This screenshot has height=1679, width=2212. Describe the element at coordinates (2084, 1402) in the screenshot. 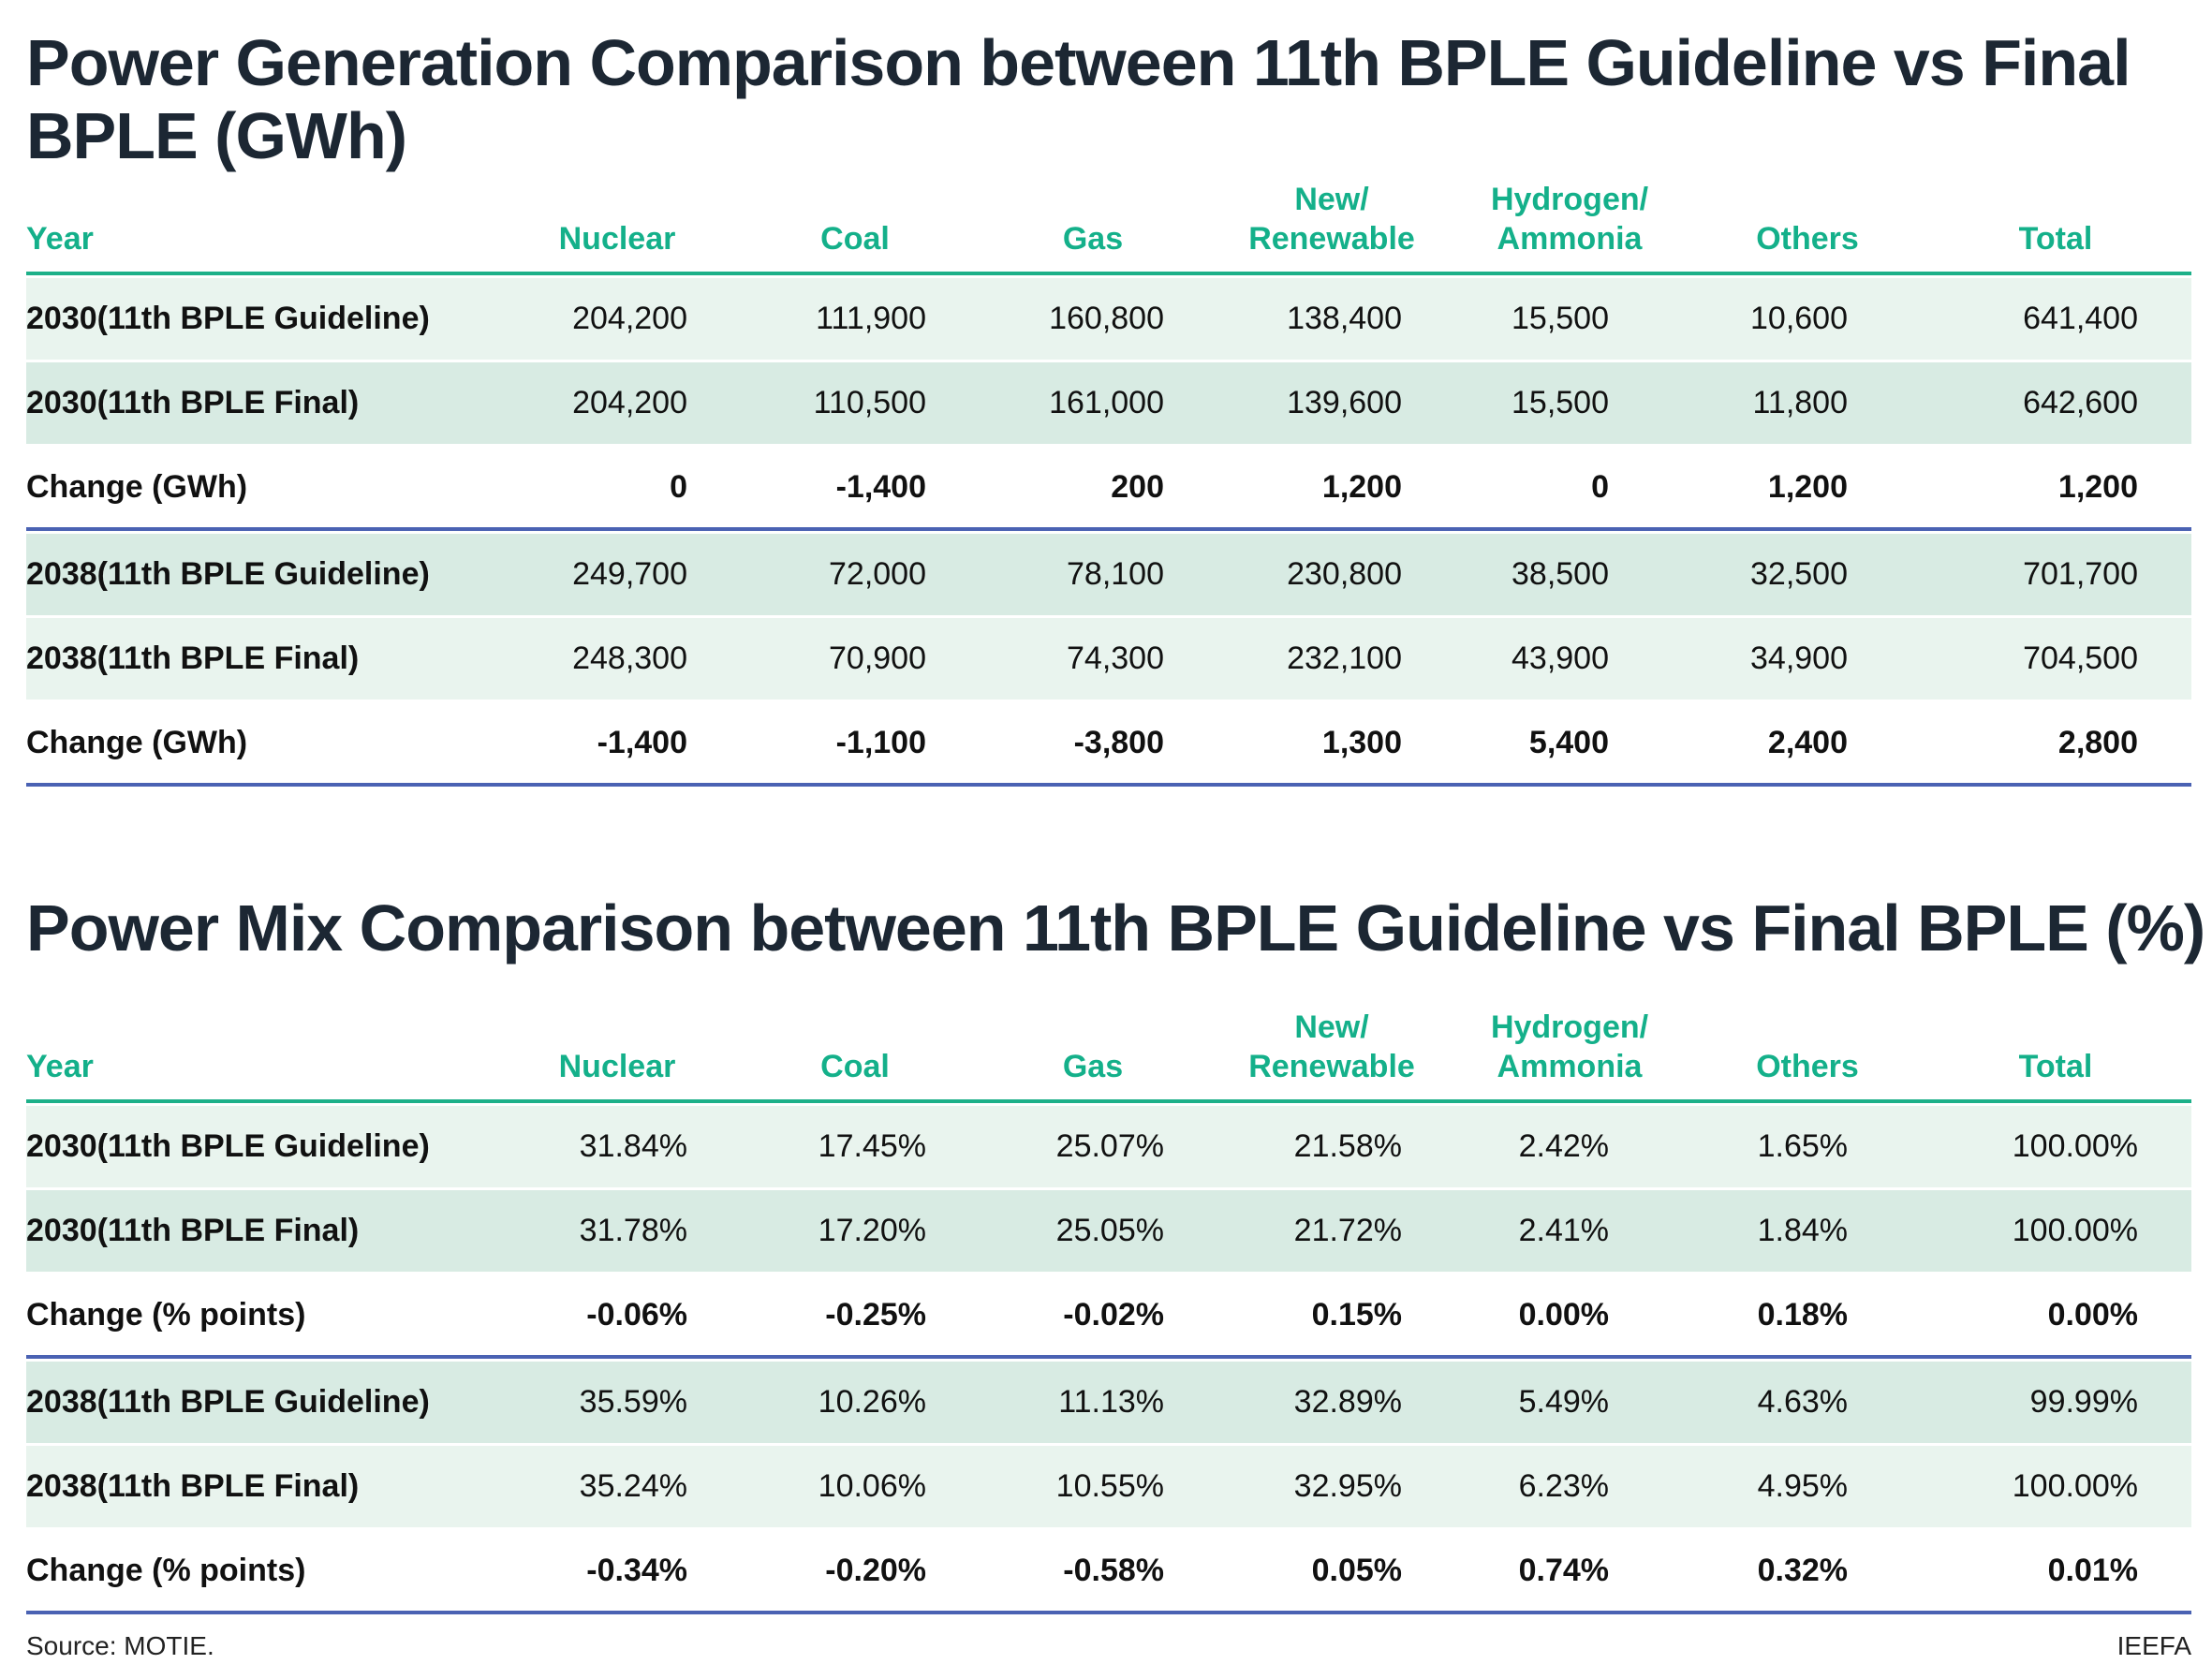

I see `table-cell: 99.99%` at that location.